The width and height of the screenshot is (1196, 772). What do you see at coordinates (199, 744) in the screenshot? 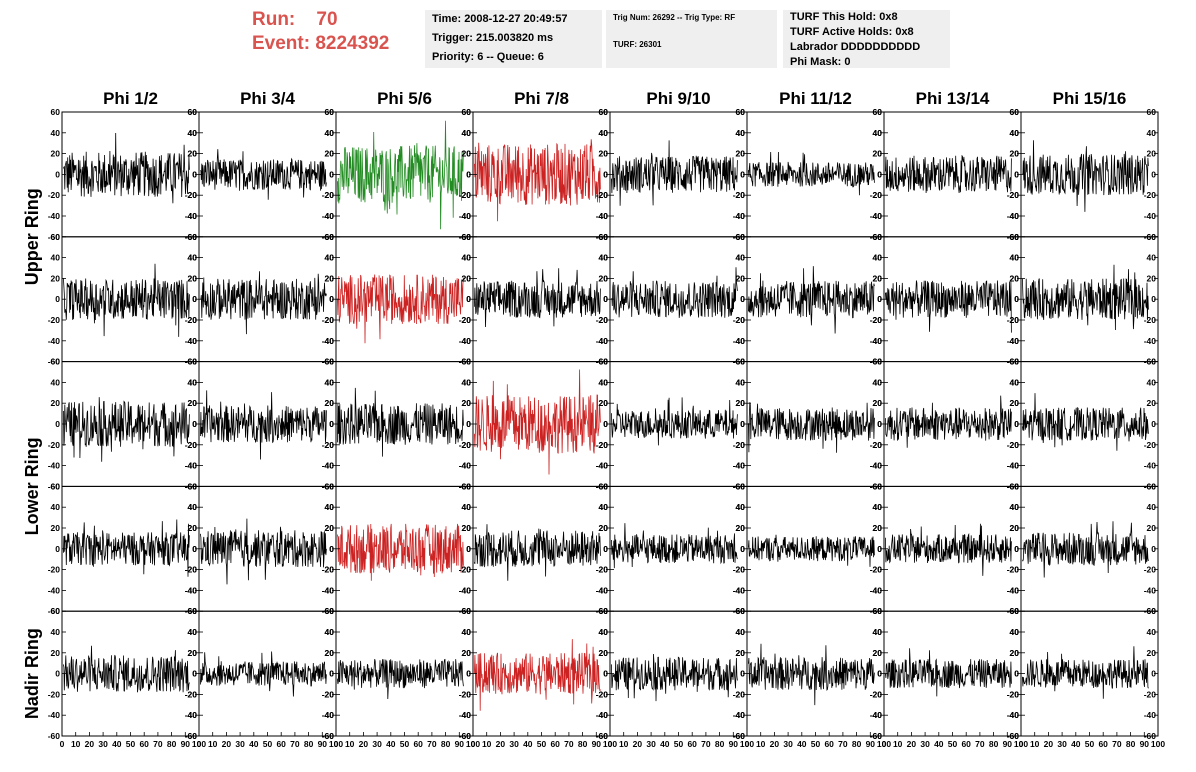
I see `x-tick-label: 100` at bounding box center [199, 744].